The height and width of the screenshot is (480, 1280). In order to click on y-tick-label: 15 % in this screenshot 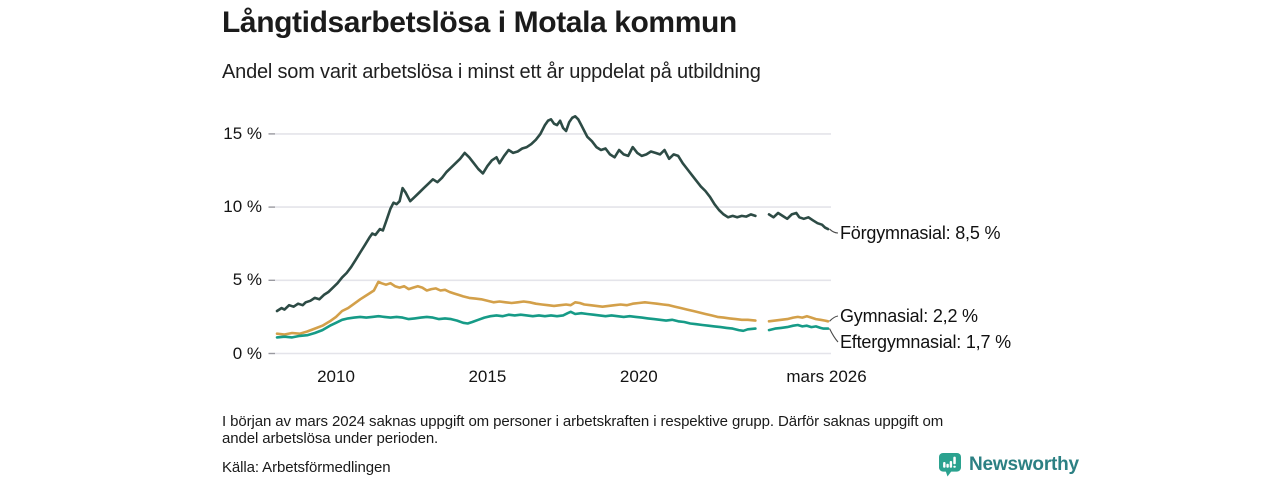, I will do `click(242, 133)`.